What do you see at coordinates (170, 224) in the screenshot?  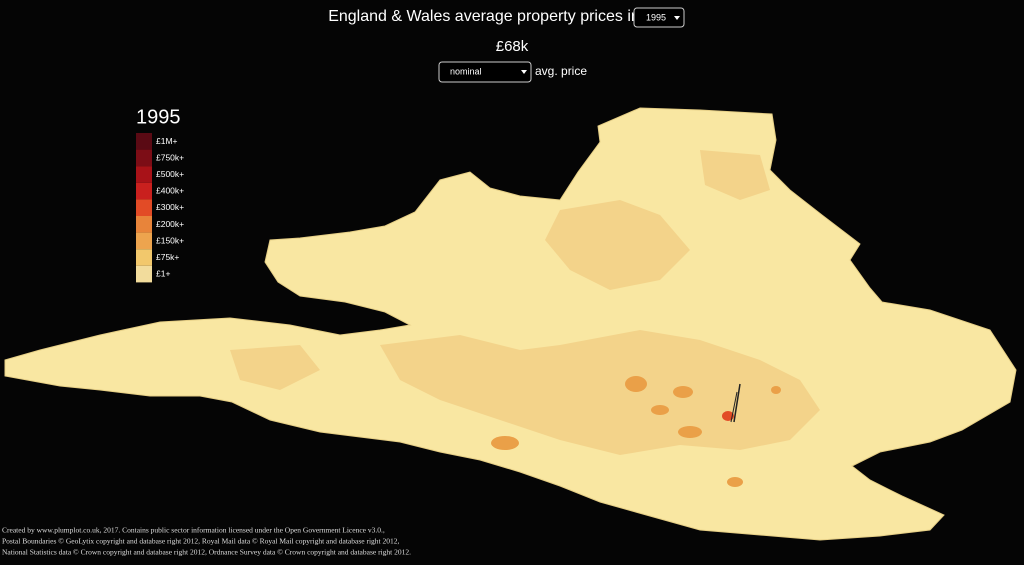 I see `legend-label: £200k+` at bounding box center [170, 224].